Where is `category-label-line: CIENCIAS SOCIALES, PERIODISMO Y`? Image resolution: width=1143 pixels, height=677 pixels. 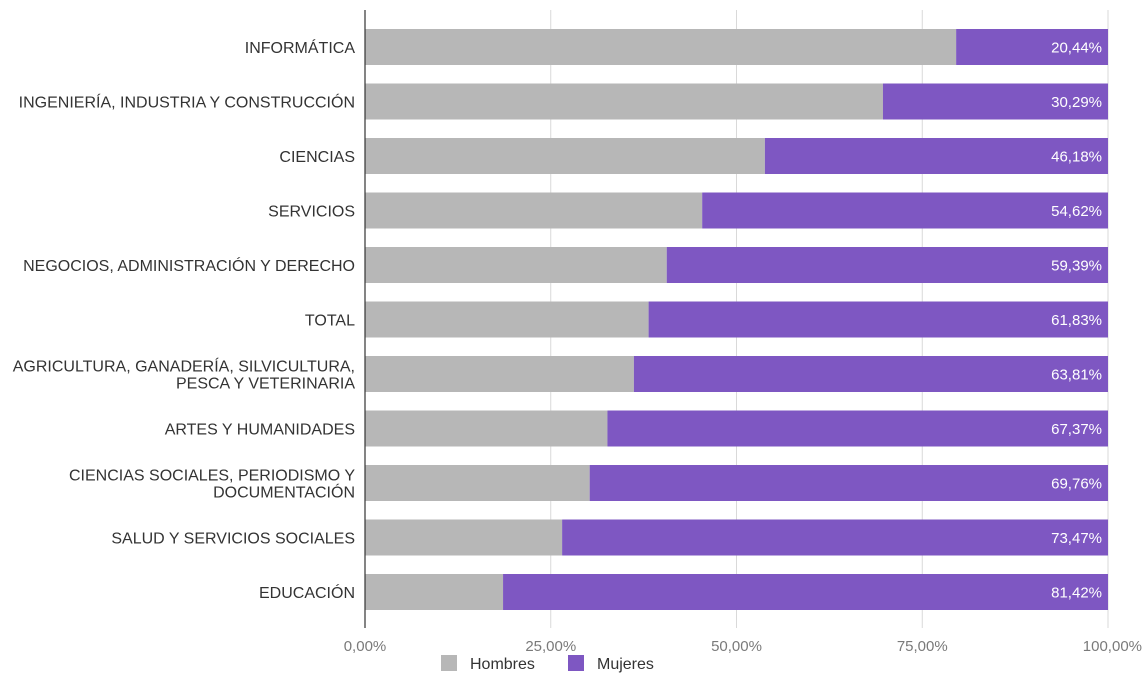
category-label-line: CIENCIAS SOCIALES, PERIODISMO Y is located at coordinates (212, 476).